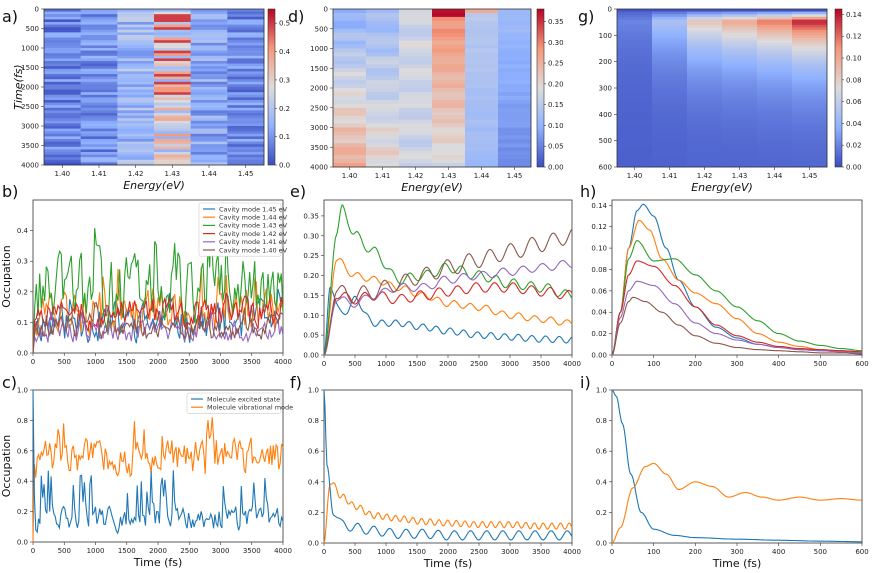 The image size is (872, 573). What do you see at coordinates (311, 296) in the screenshot?
I see `y-tick-label: 0.15` at bounding box center [311, 296].